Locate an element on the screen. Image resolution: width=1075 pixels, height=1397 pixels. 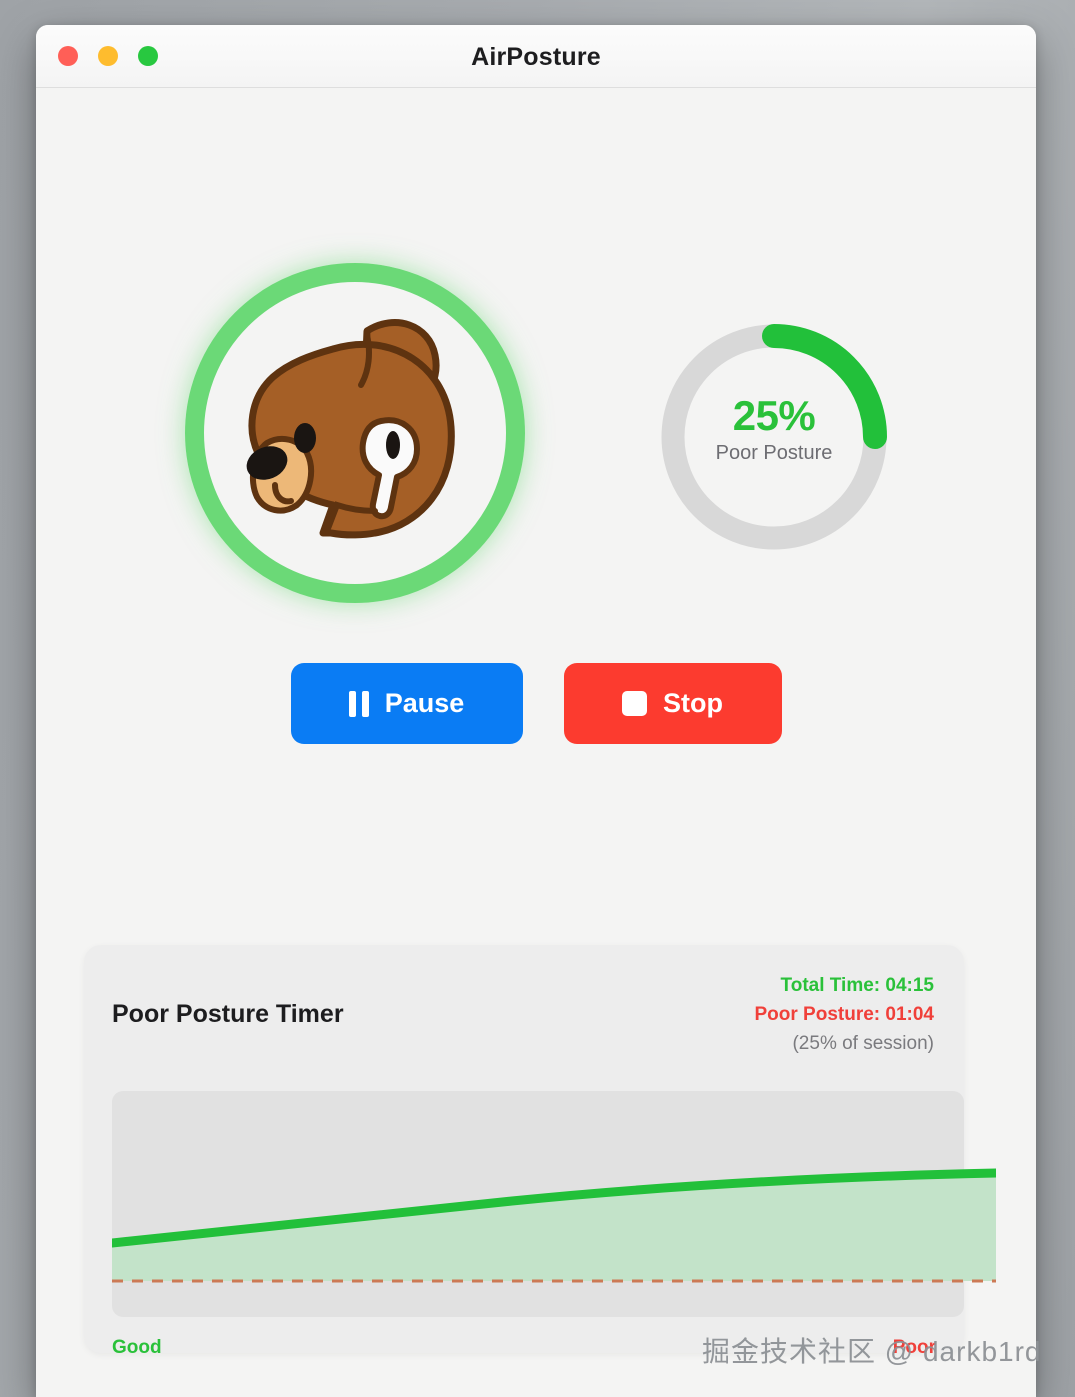
stop-square-icon is located at coordinates (634, 703).